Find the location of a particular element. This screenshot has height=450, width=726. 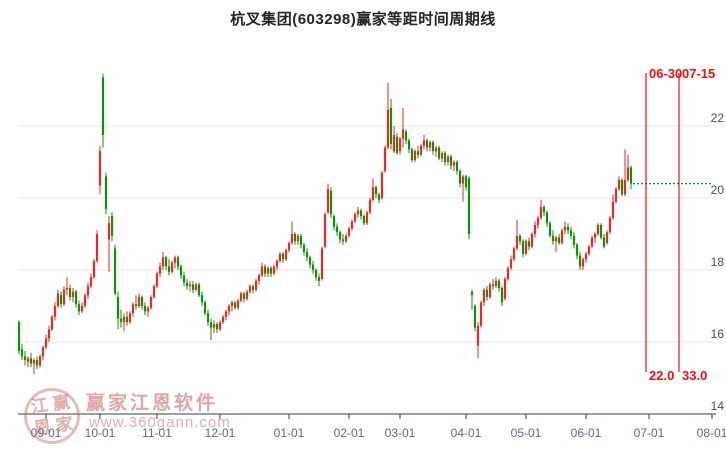

x-axis-label: 07-01 is located at coordinates (649, 433).